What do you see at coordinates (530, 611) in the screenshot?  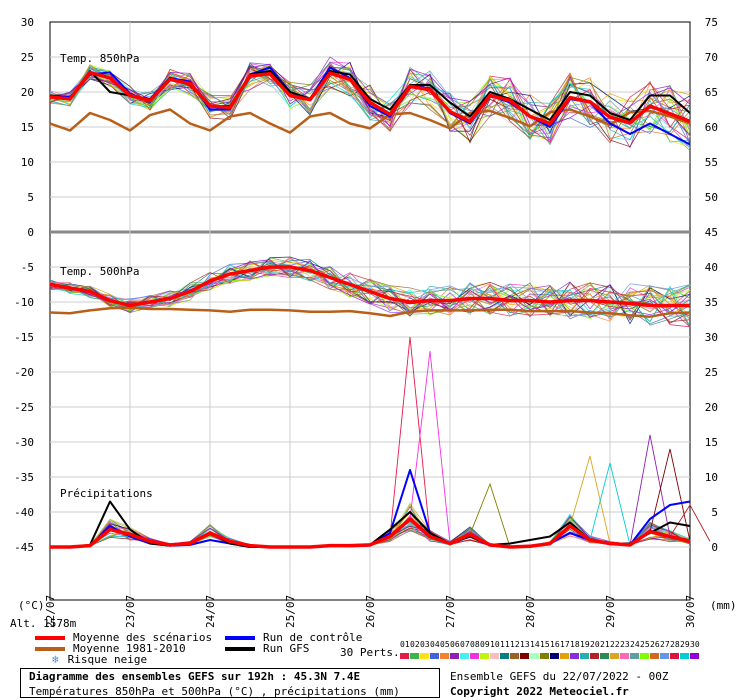 I see `x-tick-label: 28/07` at bounding box center [530, 611].